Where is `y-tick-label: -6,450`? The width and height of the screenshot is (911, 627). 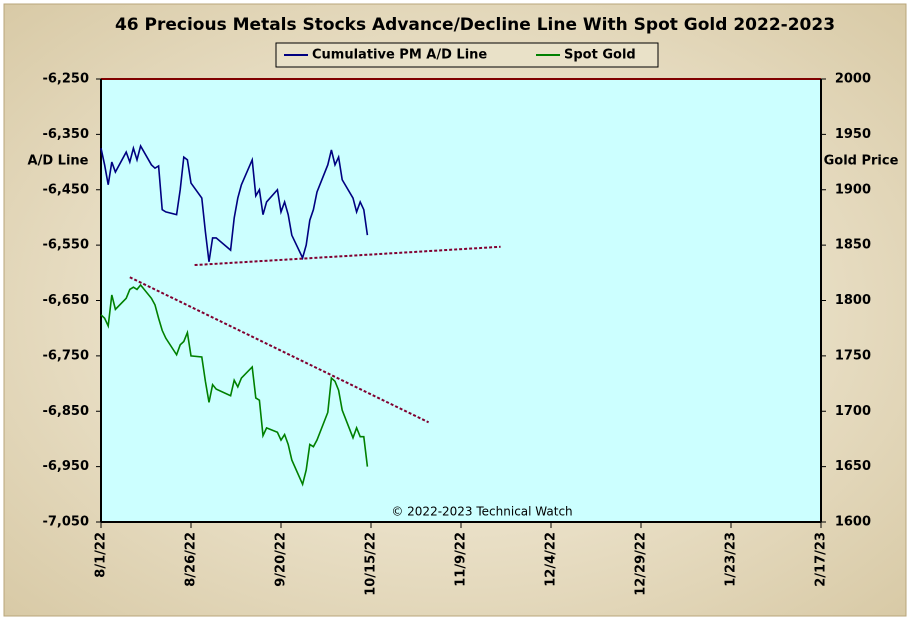 y-tick-label: -6,450 is located at coordinates (65, 189).